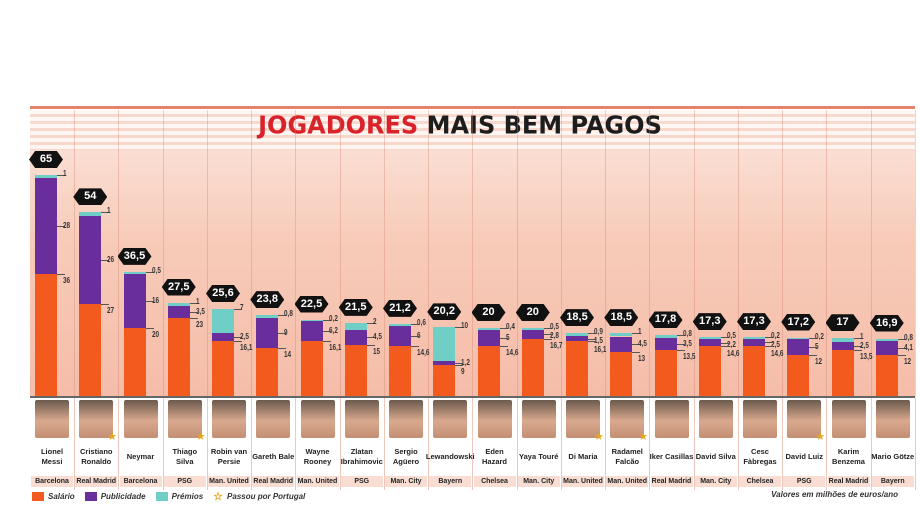 The width and height of the screenshot is (920, 518). I want to click on label-publicidade: 9, so click(286, 333).